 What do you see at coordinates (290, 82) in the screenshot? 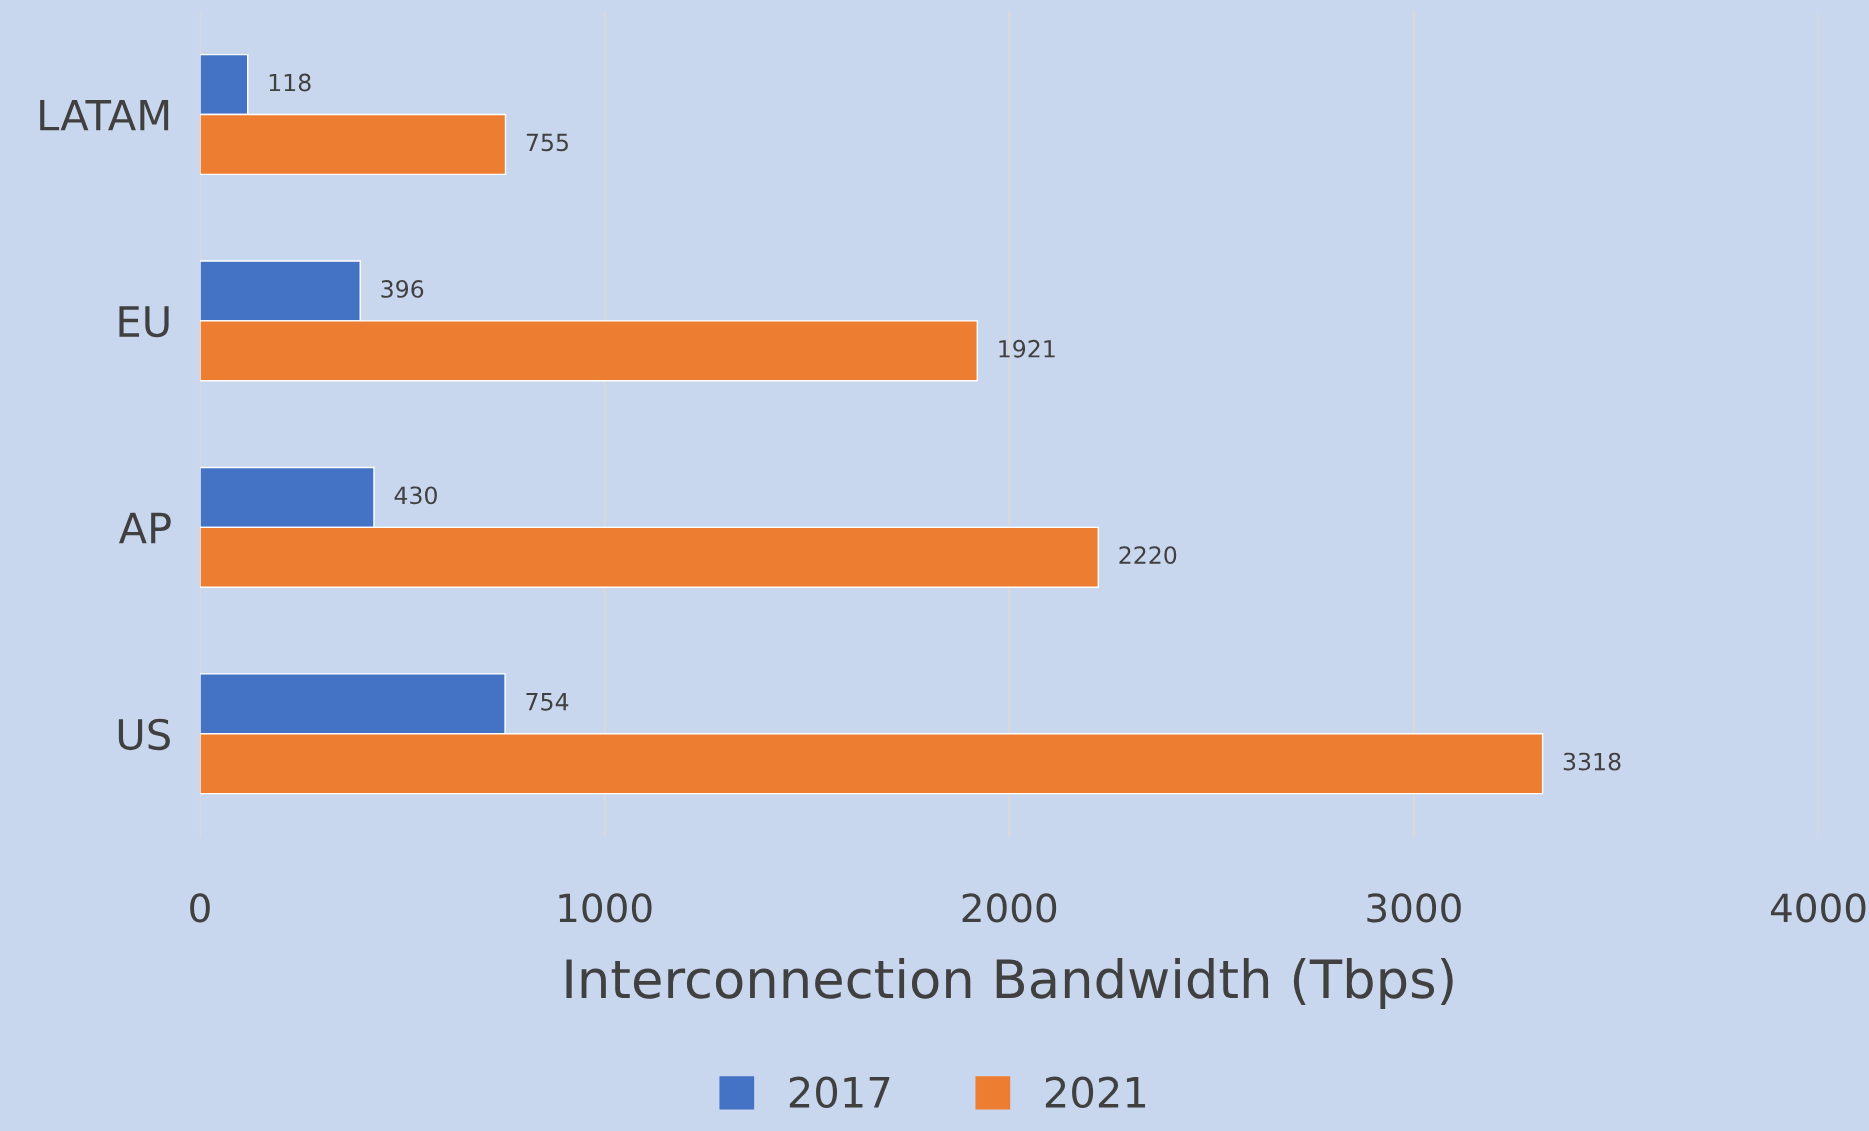
I see `data-label: 118` at bounding box center [290, 82].